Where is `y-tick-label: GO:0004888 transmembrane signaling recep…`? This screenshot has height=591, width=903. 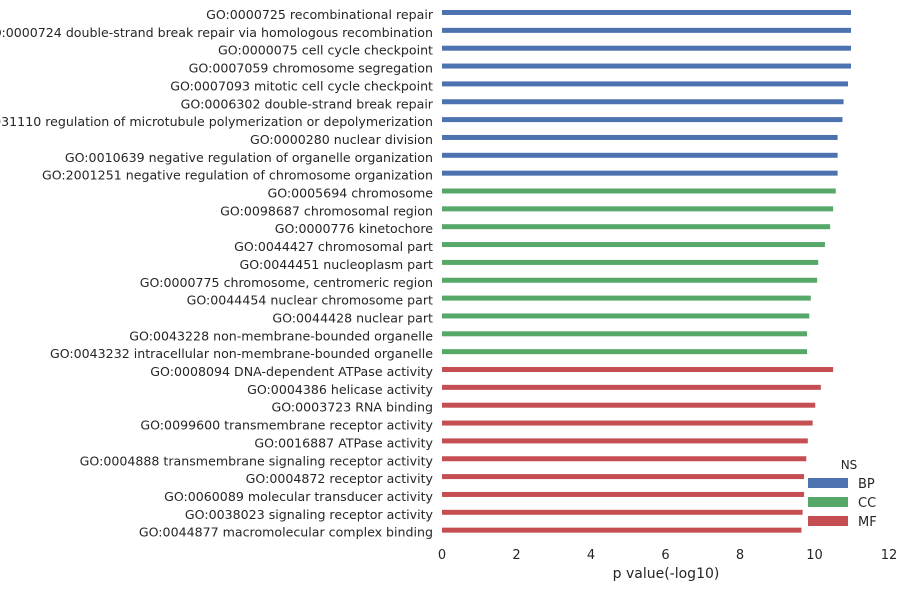 y-tick-label: GO:0004888 transmembrane signaling recep… is located at coordinates (257, 460).